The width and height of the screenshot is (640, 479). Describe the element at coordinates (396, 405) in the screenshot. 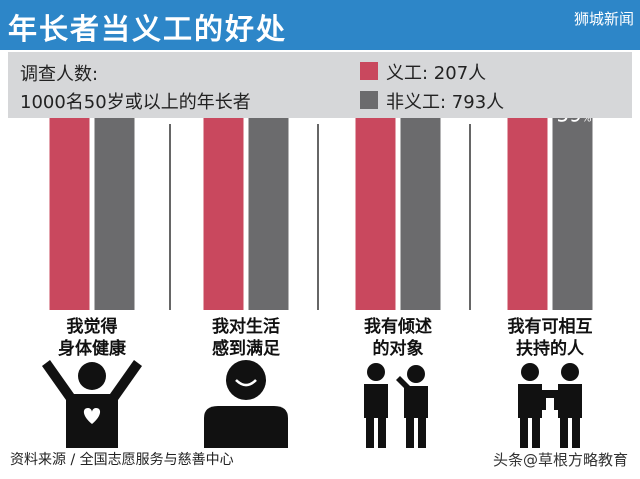

I see `figure-confide-icon` at that location.